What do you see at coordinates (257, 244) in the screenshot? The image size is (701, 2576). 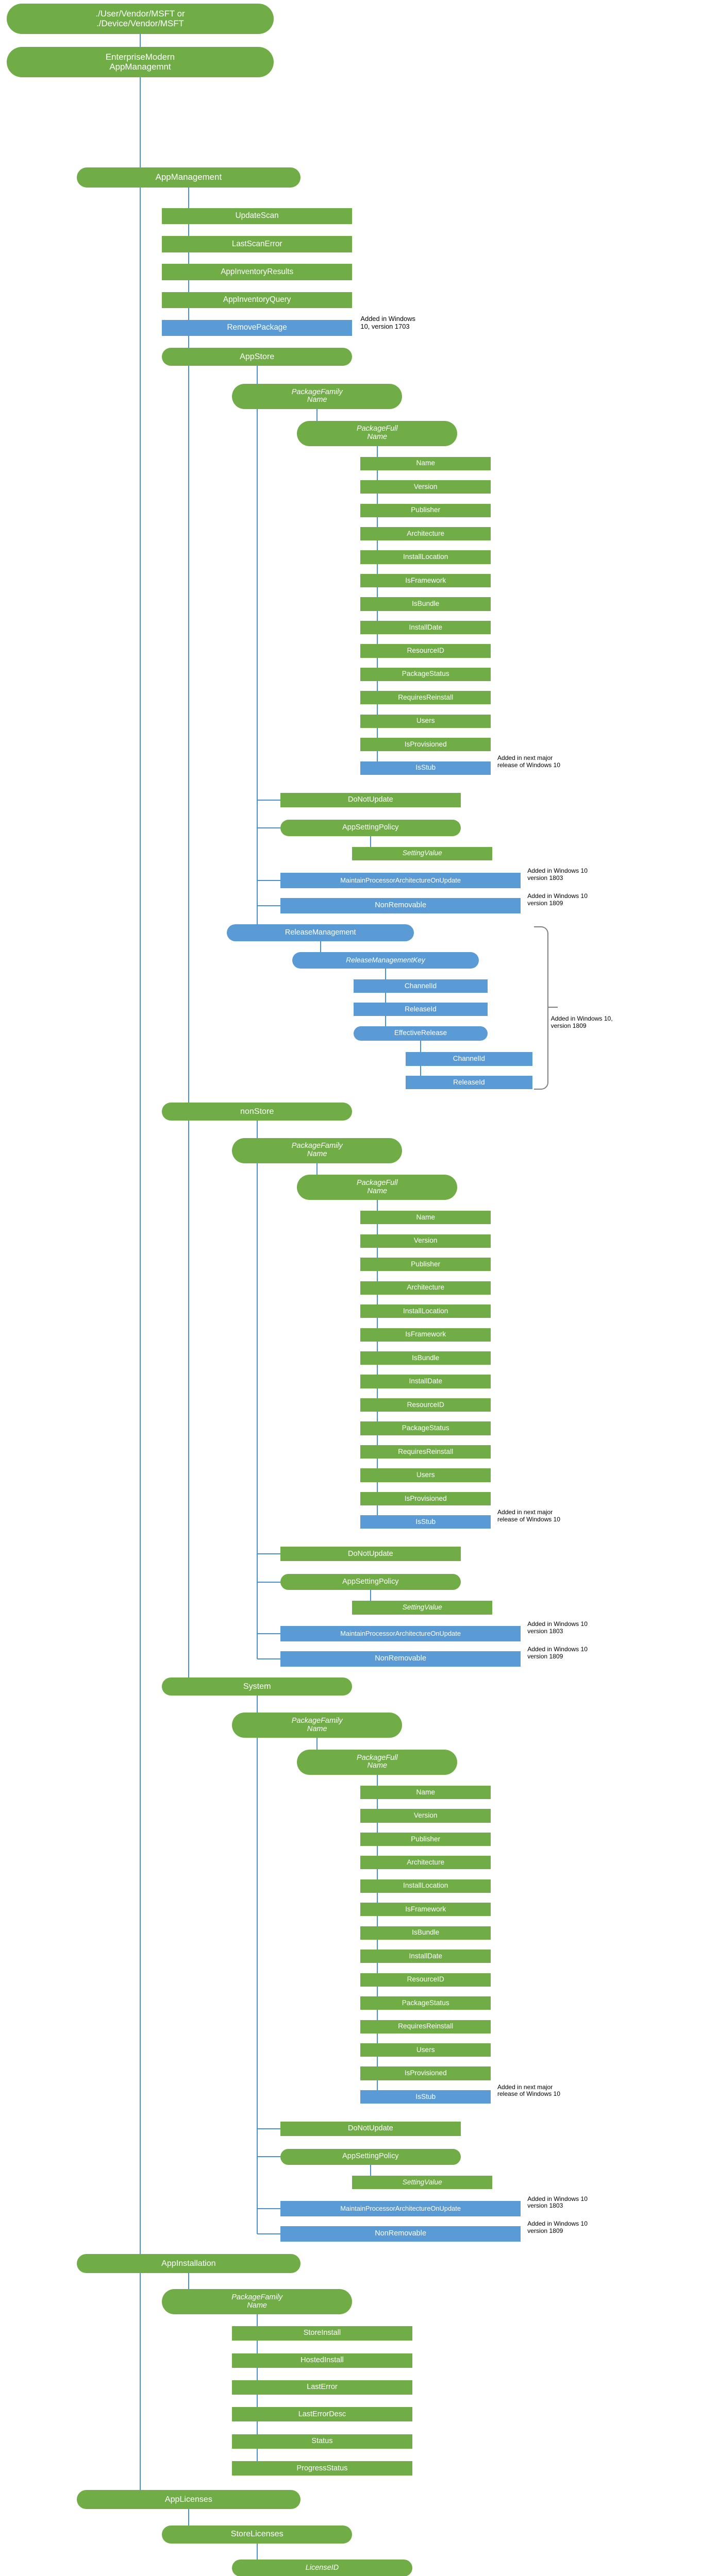 I see `tree-node-lastscanerror: LastScanError` at bounding box center [257, 244].